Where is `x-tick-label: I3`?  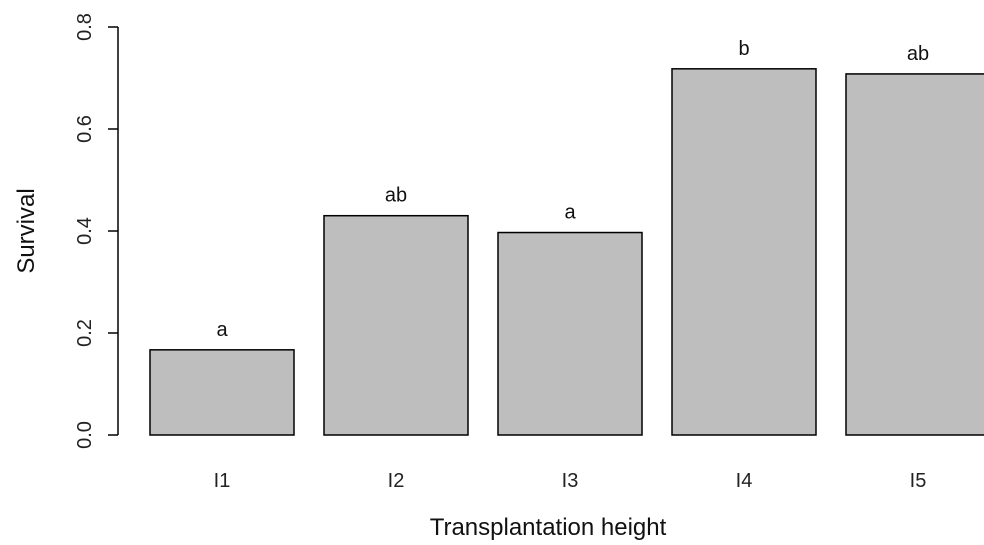 x-tick-label: I3 is located at coordinates (570, 481).